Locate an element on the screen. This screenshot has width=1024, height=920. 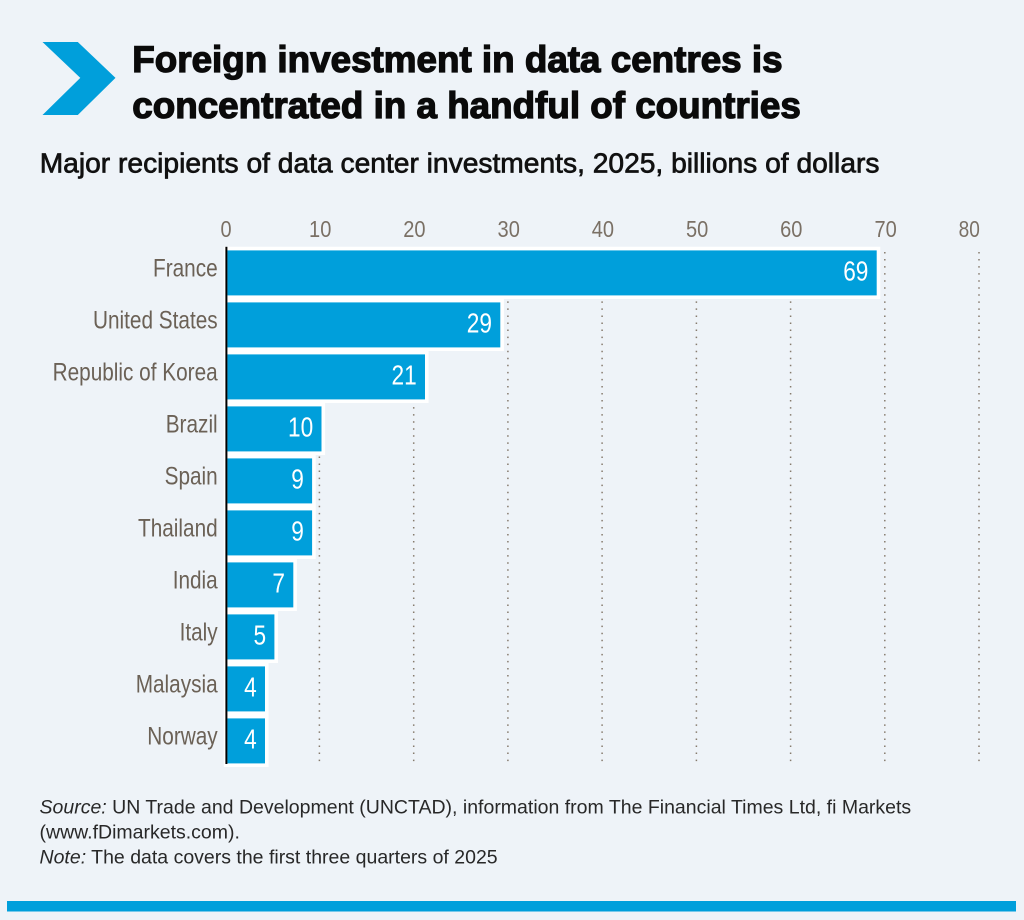
svg-text: India is located at coordinates (196, 581).